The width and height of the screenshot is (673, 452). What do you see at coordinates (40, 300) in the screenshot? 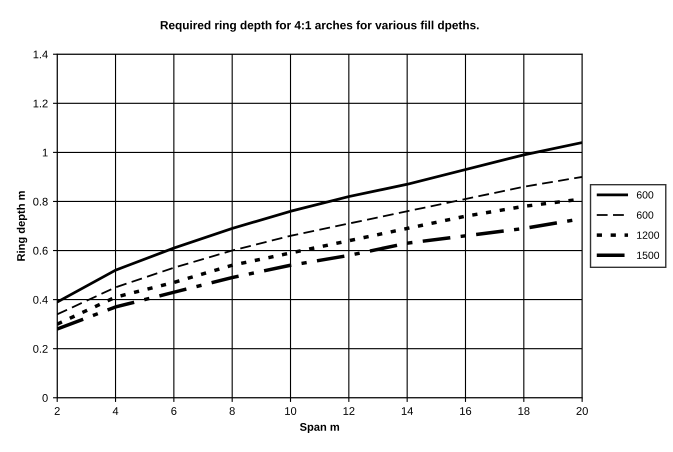
I see `y-tick-label: 0.4` at bounding box center [40, 300].